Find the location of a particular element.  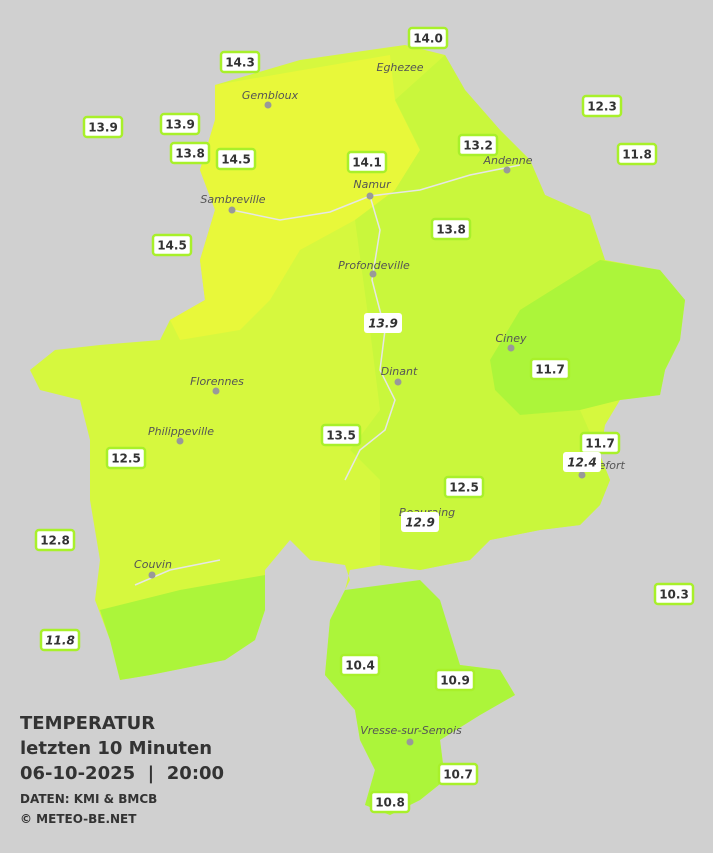

station-value: 10.9 is located at coordinates (455, 681).